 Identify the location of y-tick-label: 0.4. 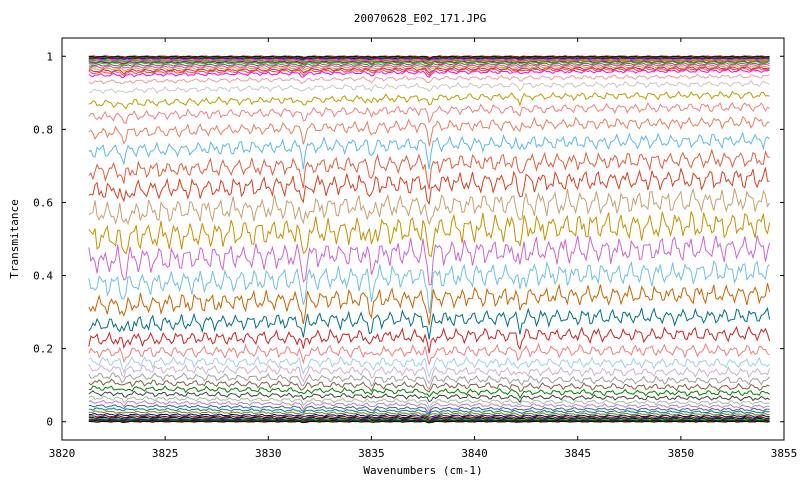
(43, 276).